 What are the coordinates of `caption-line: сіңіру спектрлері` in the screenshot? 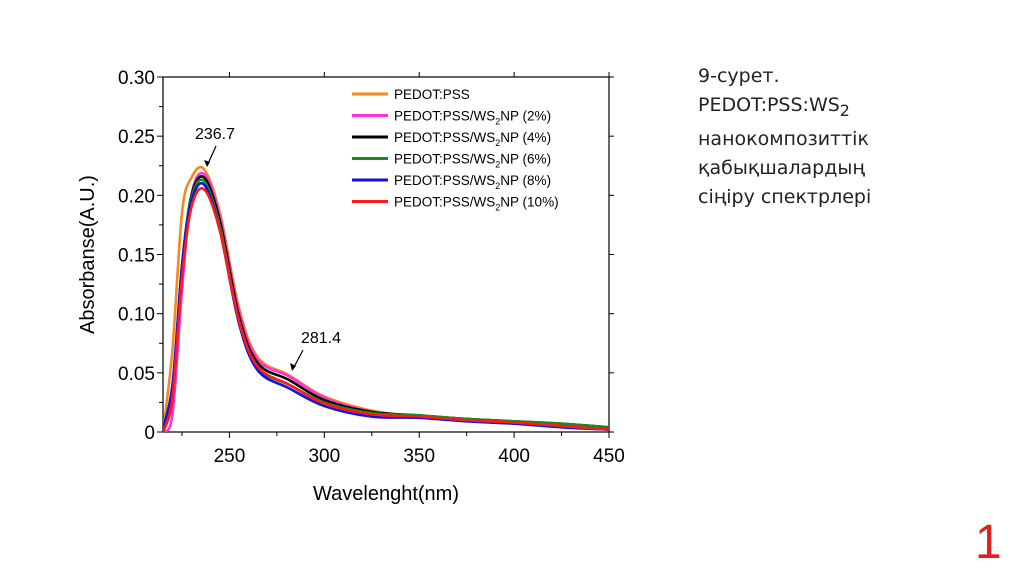 It's located at (785, 196).